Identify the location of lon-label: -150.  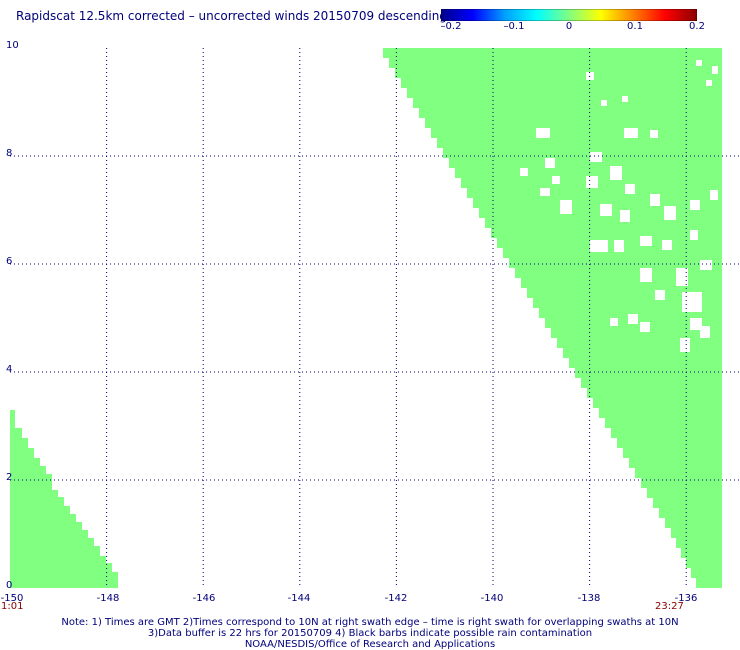
(12, 598).